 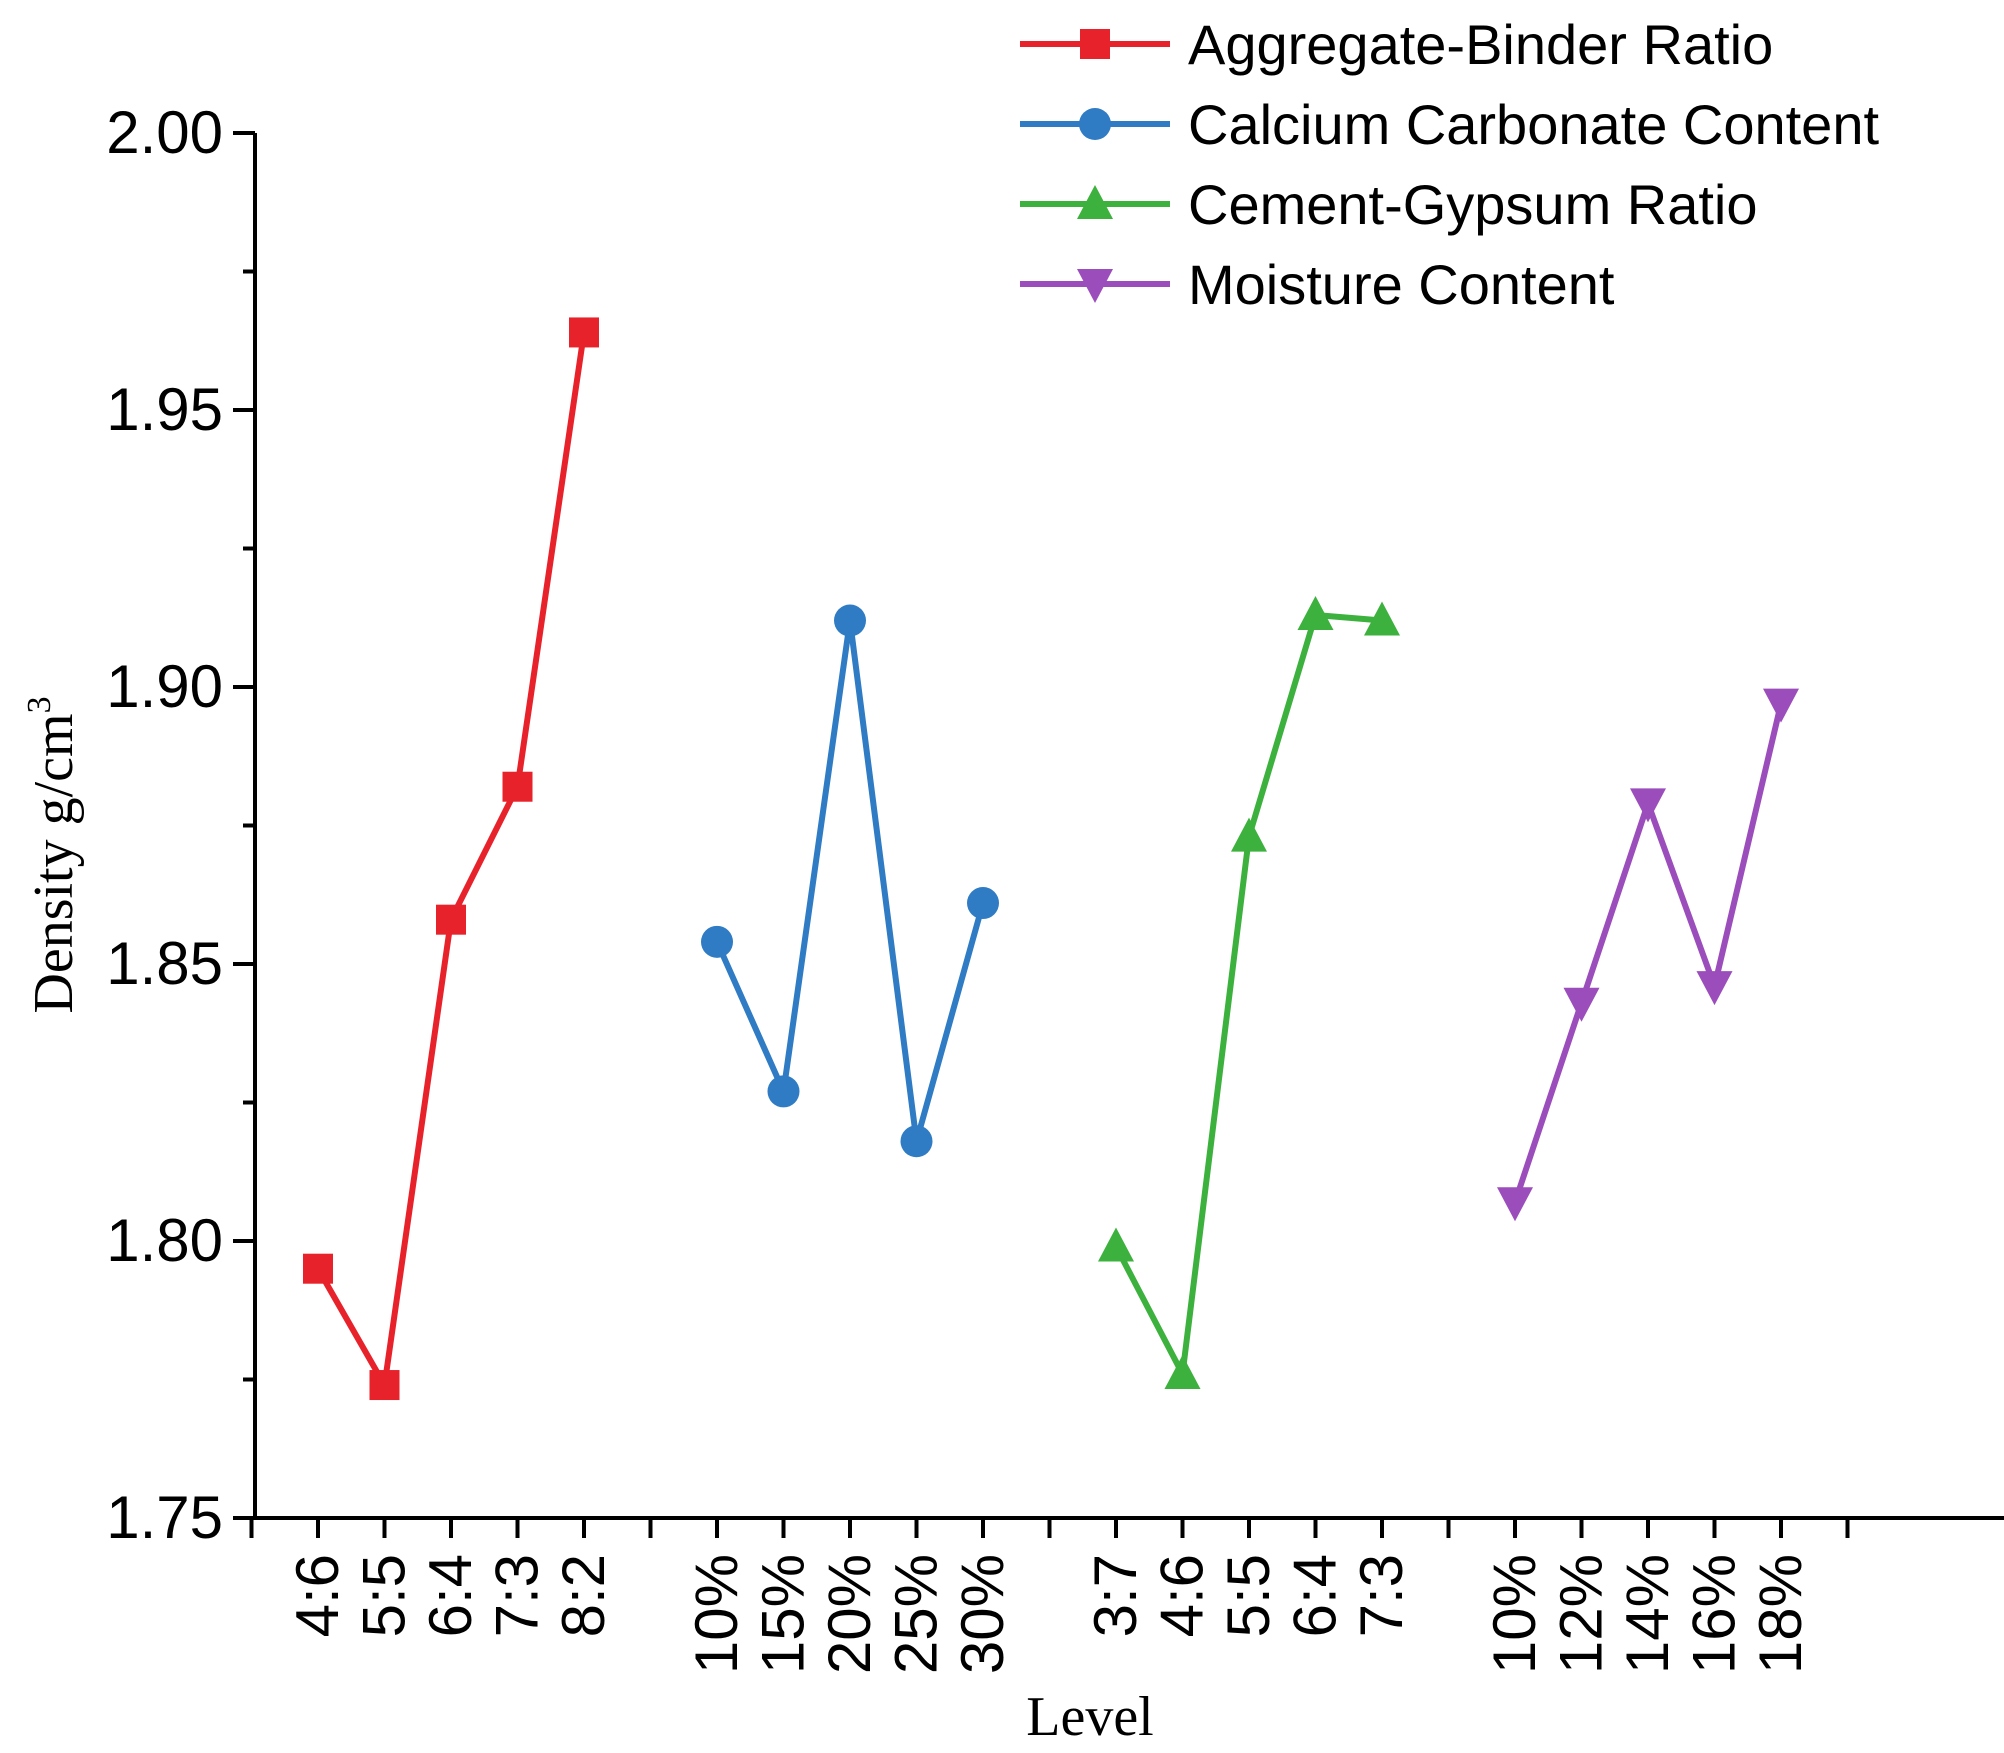 I want to click on x-axis-title: Level, so click(x=1089, y=1717).